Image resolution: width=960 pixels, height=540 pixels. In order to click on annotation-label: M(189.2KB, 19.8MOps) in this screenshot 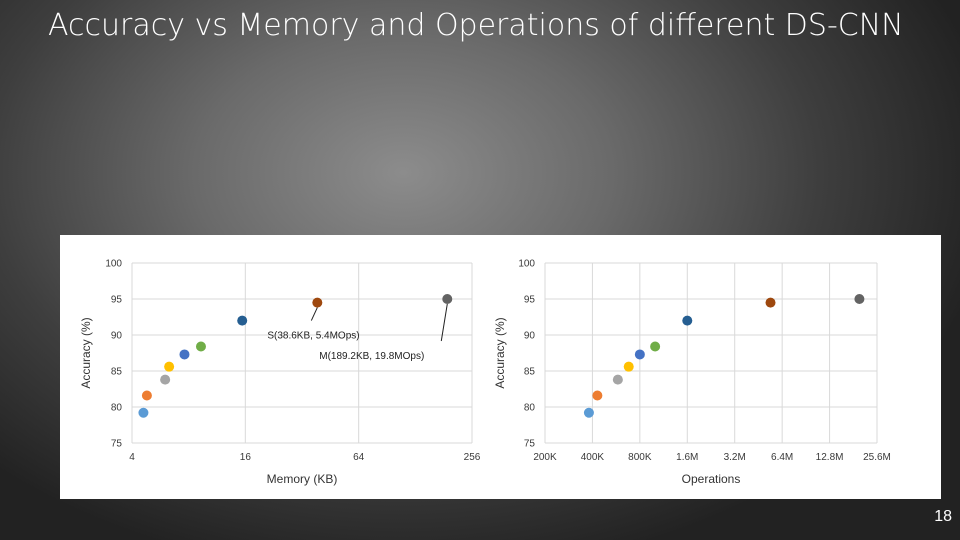, I will do `click(371, 356)`.